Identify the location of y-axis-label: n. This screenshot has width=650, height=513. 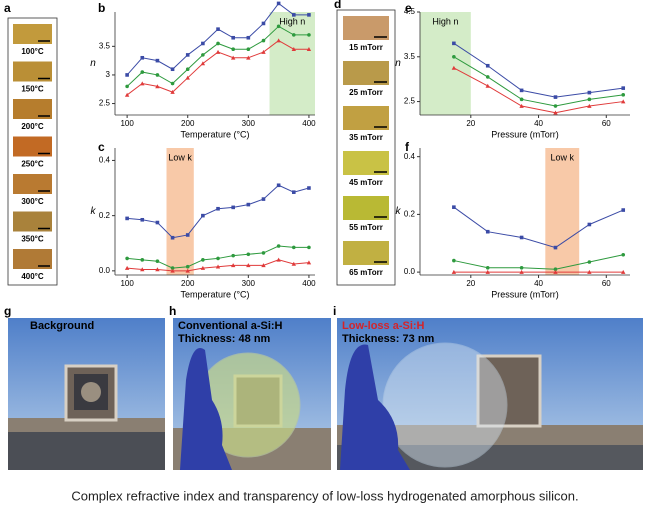
(398, 63).